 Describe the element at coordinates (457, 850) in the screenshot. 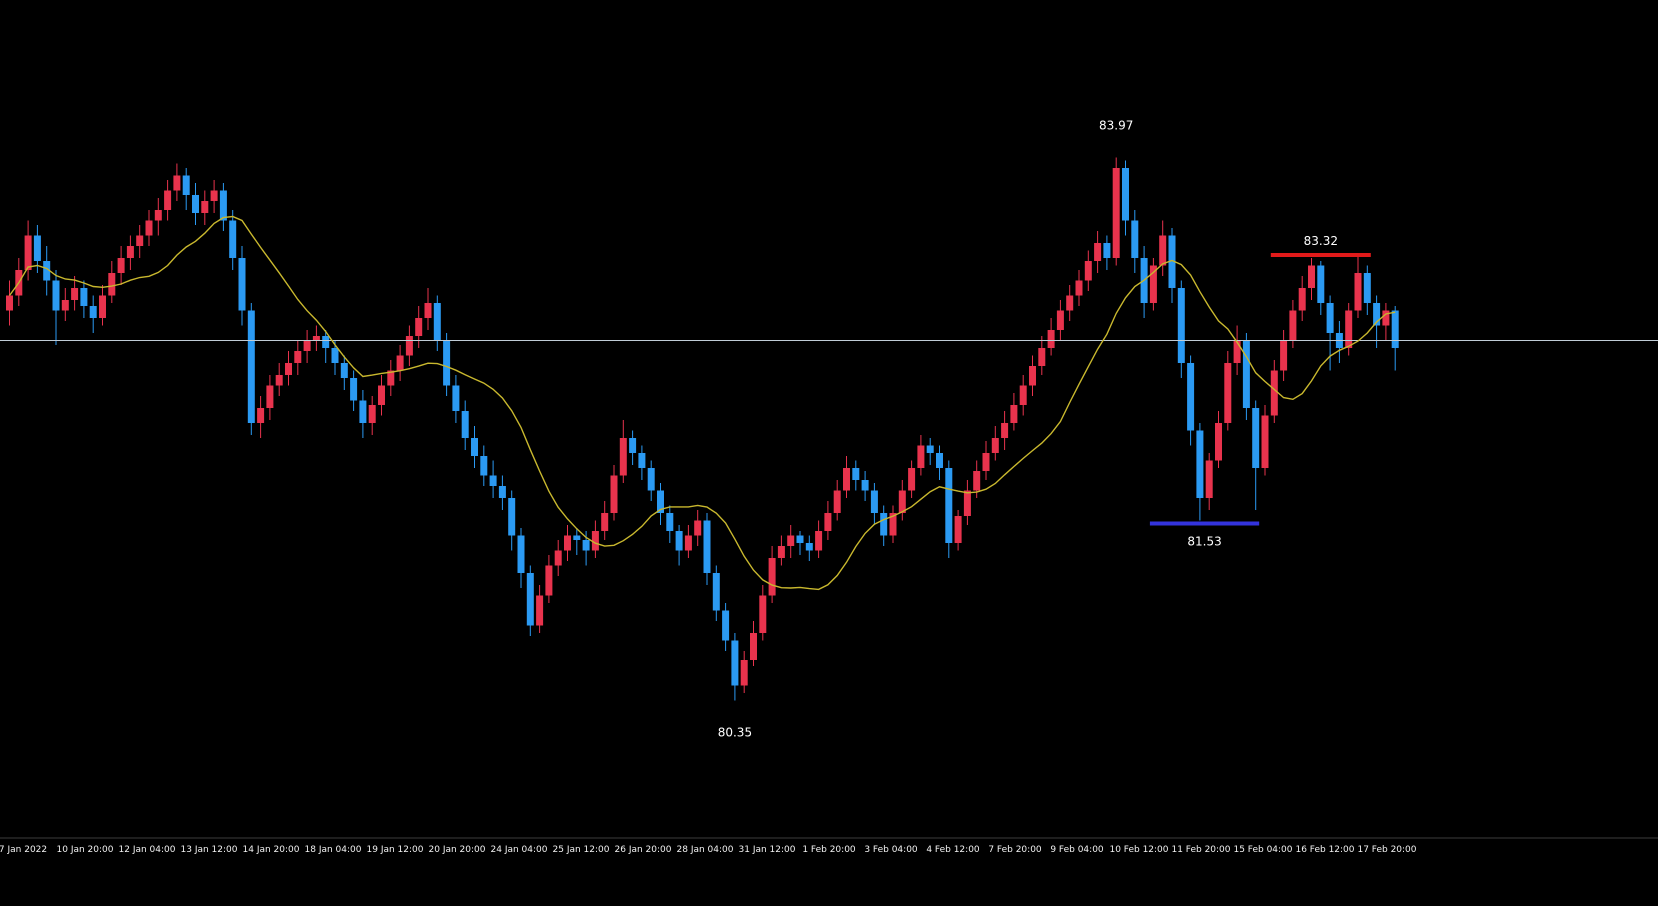

I see `time-label: 20 Jan 20:00` at that location.